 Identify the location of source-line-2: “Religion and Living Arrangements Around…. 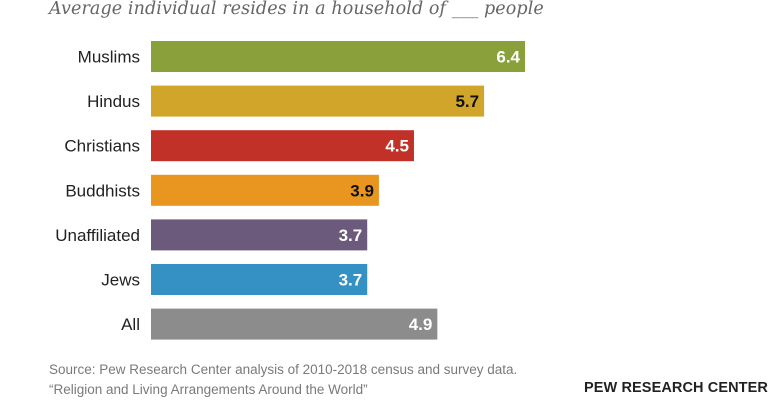
(208, 389).